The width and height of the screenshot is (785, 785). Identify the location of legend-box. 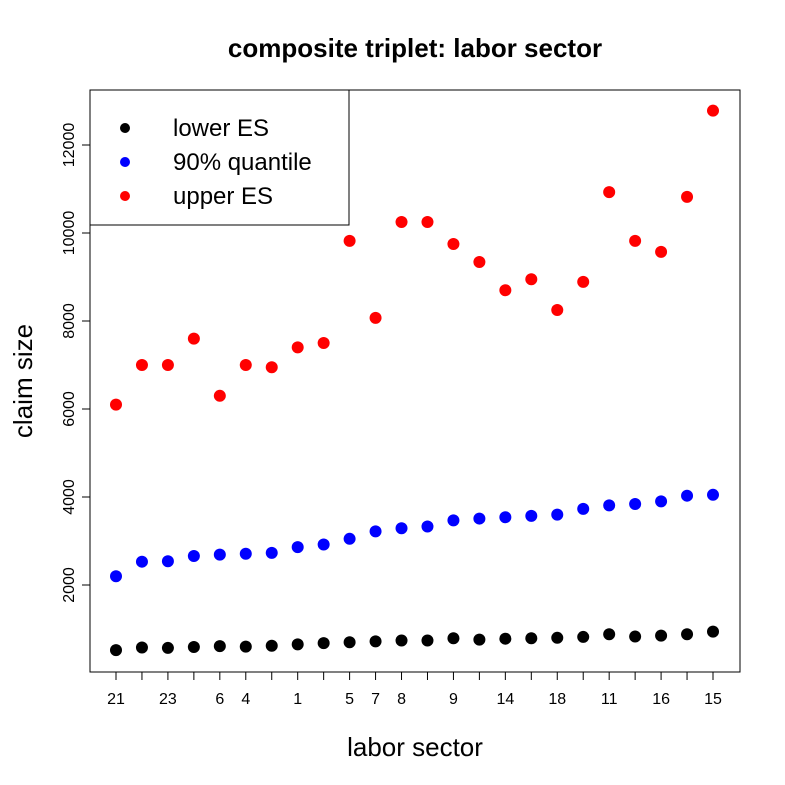
(219, 157).